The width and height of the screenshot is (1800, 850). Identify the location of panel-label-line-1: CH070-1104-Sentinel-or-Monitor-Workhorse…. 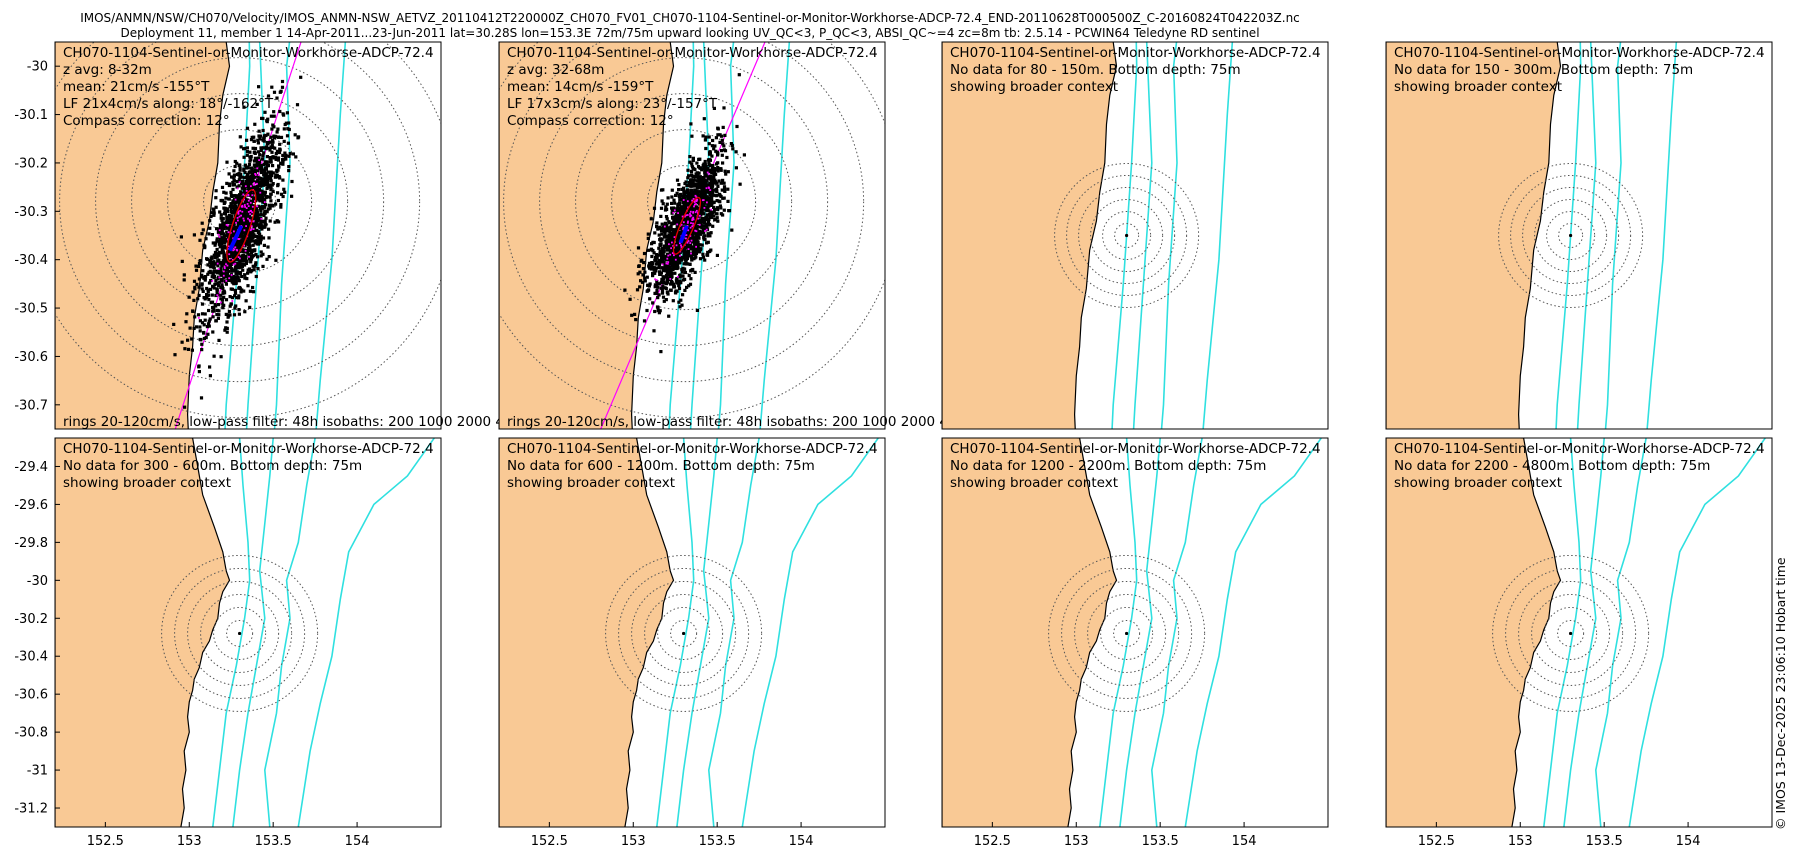
(1135, 449).